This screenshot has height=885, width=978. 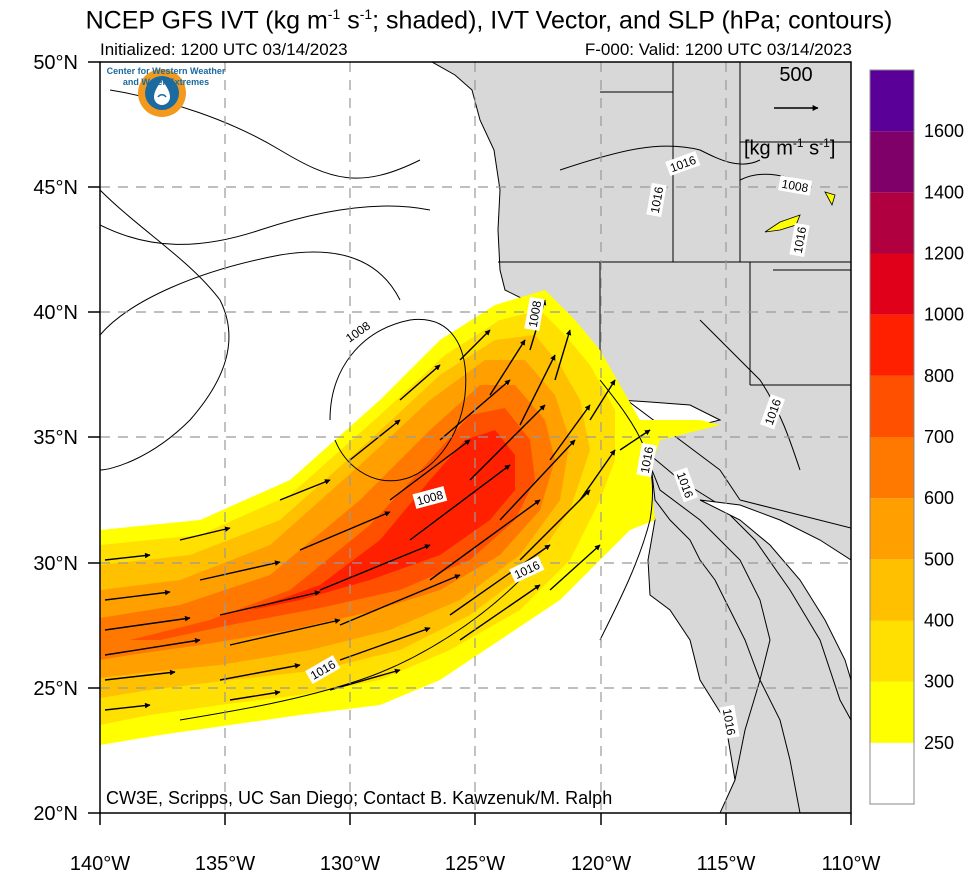 I want to click on colorbar-label: 1600, so click(x=944, y=131).